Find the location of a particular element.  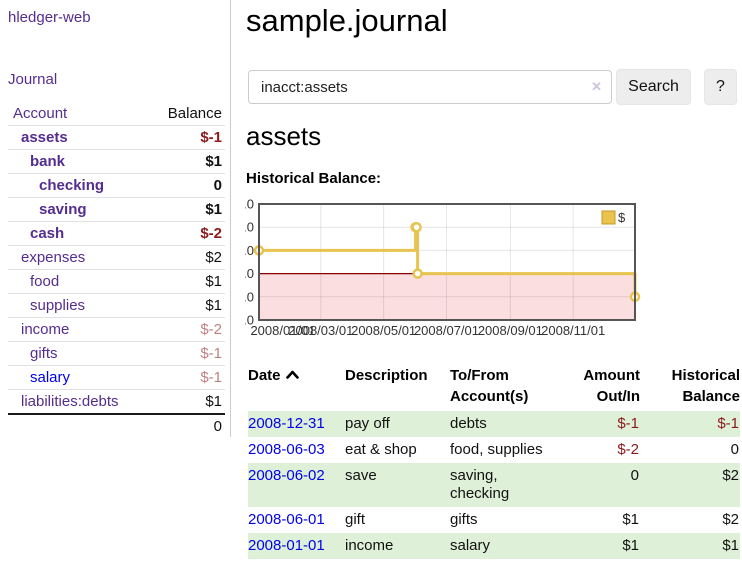

help-button: ? is located at coordinates (720, 87).